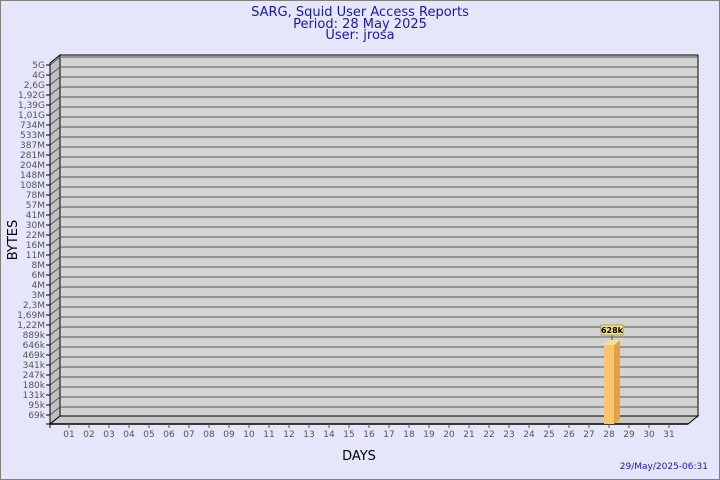 Image resolution: width=720 pixels, height=480 pixels. Describe the element at coordinates (488, 435) in the screenshot. I see `x-tick-label-22: 22` at that location.